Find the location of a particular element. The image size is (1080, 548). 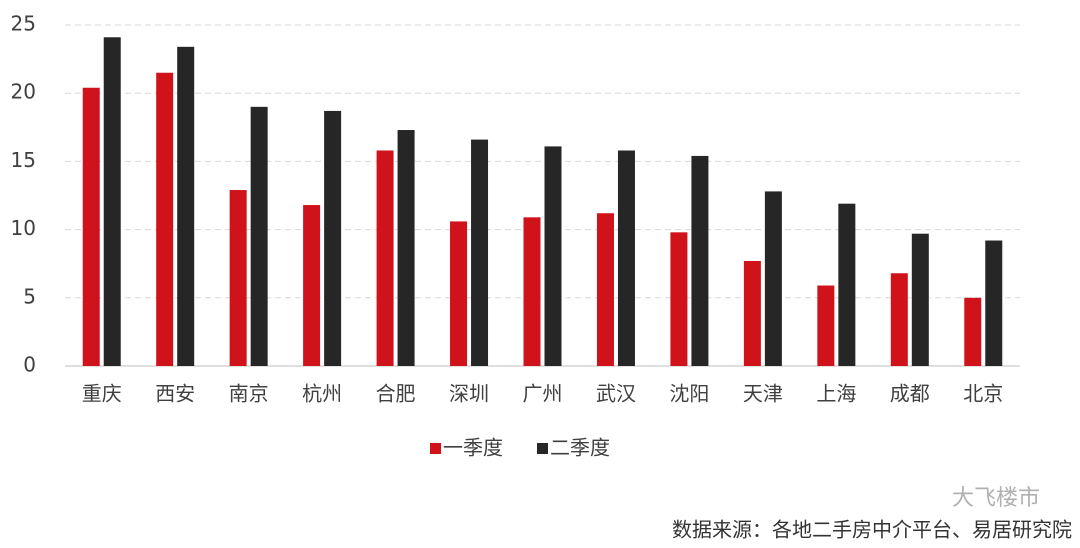

y-tick-label: 20 is located at coordinates (23, 92).